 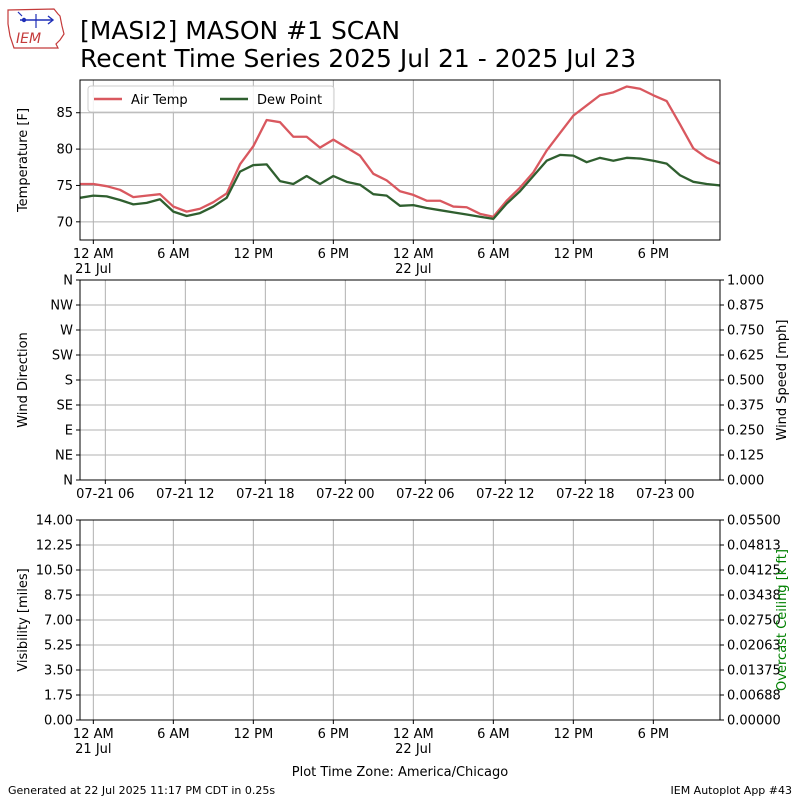 I want to click on y2-axis-label: Wind Speed [mph], so click(x=782, y=380).